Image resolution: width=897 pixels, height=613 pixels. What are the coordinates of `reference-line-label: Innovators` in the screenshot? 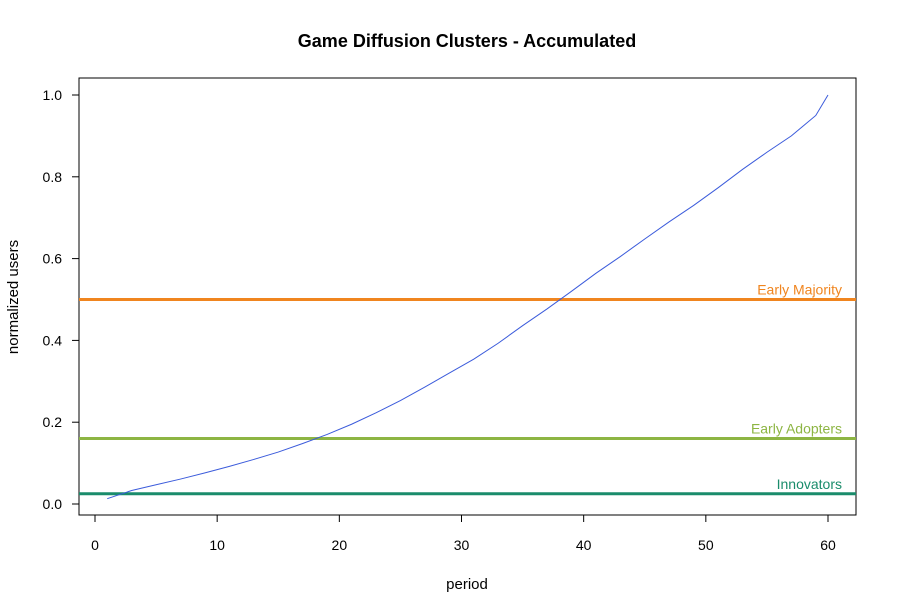 It's located at (809, 484).